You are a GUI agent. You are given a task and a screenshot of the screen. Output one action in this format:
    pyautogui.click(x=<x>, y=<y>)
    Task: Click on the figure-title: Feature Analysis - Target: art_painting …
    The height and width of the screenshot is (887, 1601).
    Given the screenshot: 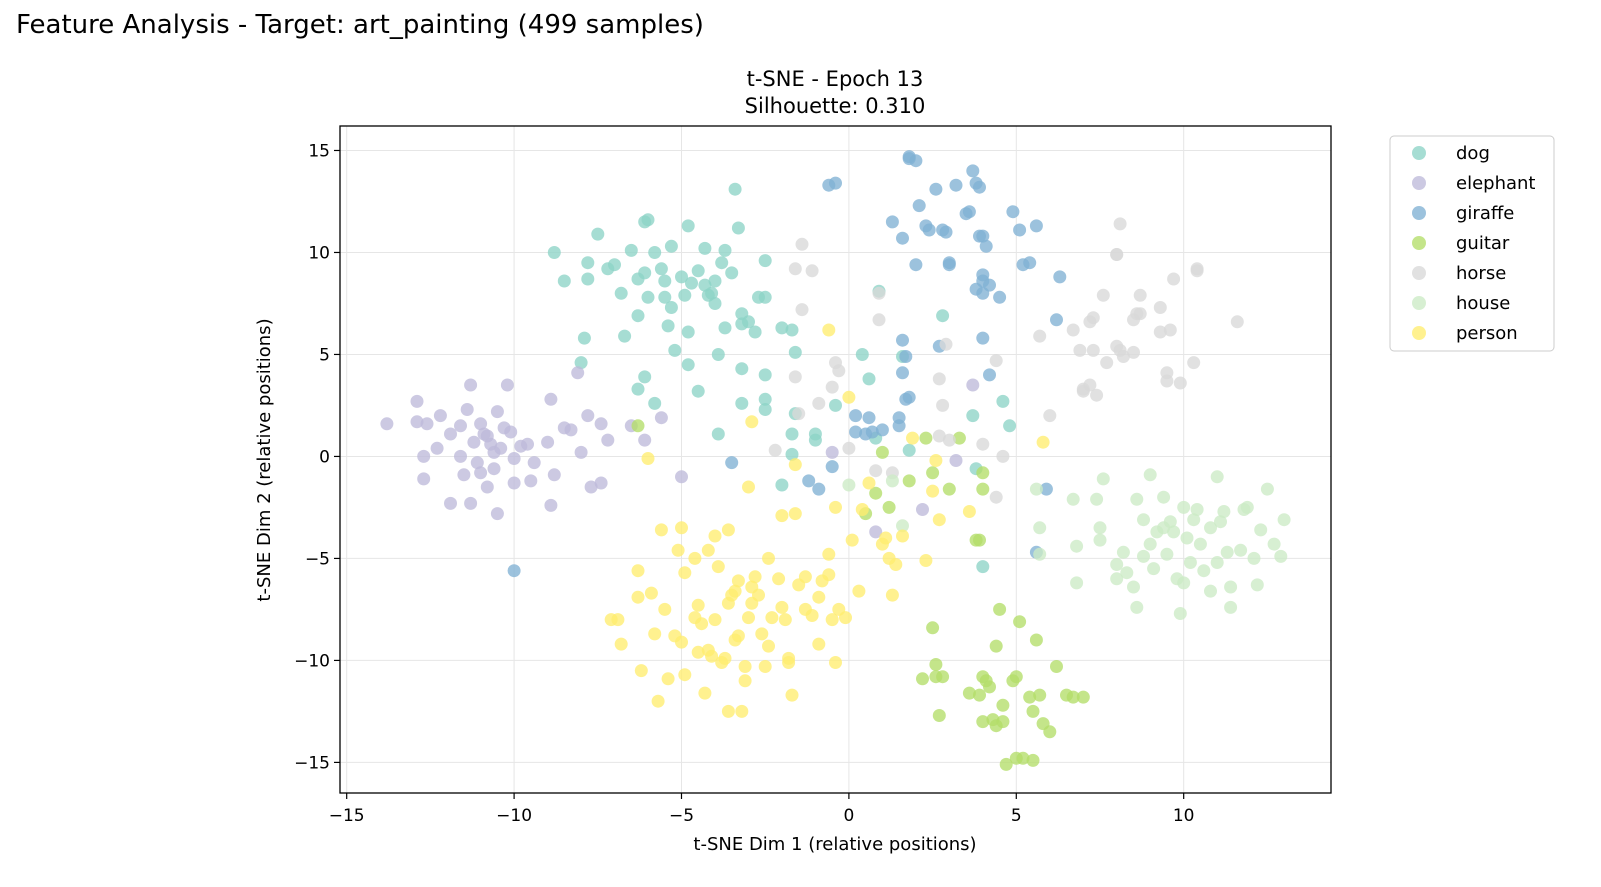 What is the action you would take?
    pyautogui.click(x=360, y=25)
    